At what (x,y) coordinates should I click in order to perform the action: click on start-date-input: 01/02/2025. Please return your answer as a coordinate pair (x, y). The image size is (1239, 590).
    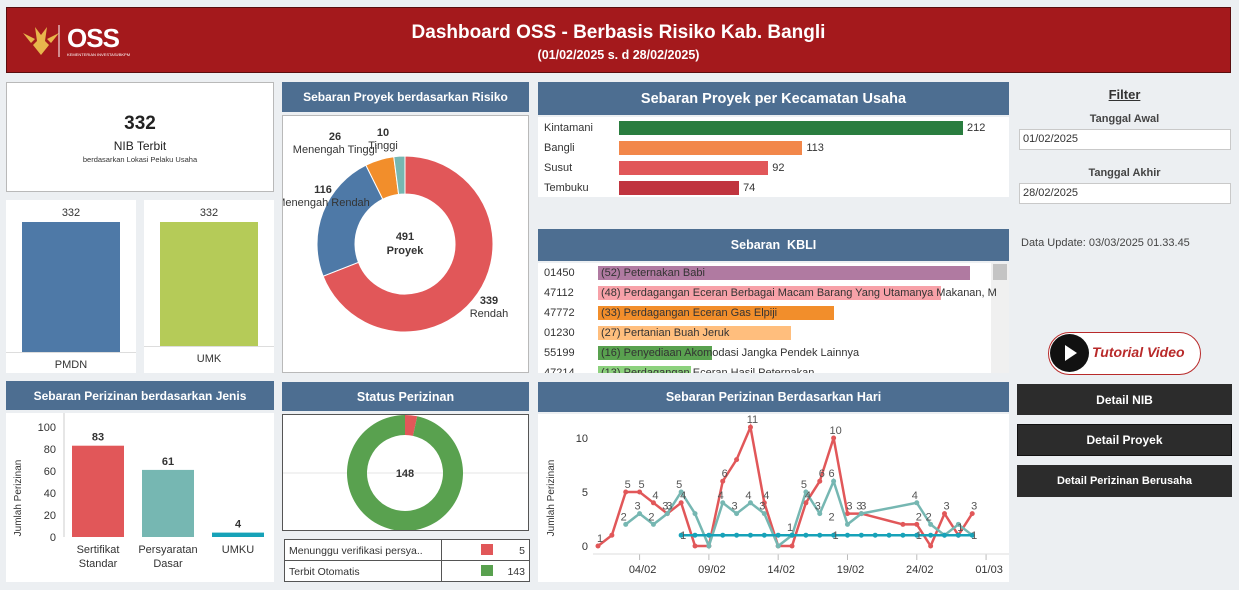
    Looking at the image, I should click on (1125, 139).